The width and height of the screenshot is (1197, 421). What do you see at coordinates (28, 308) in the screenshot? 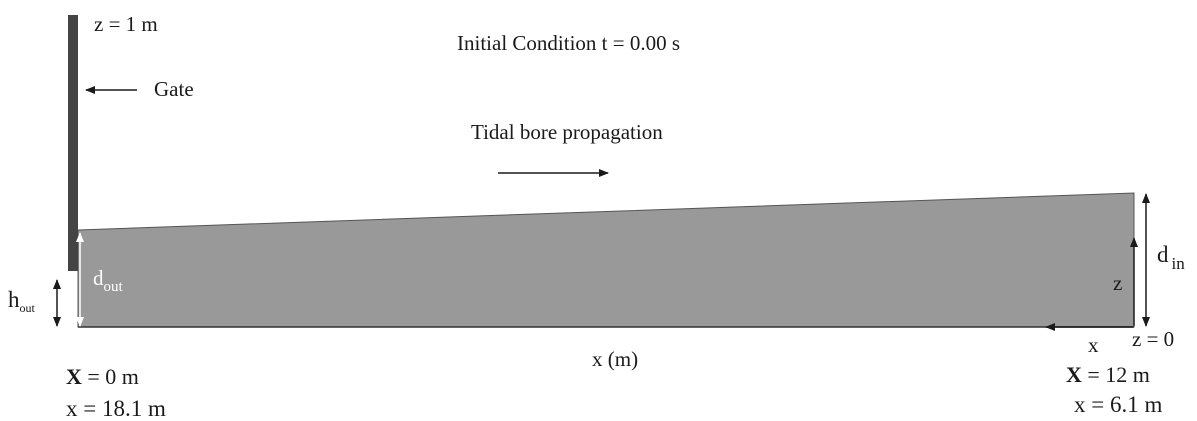
I see `h-out-sub: out` at bounding box center [28, 308].